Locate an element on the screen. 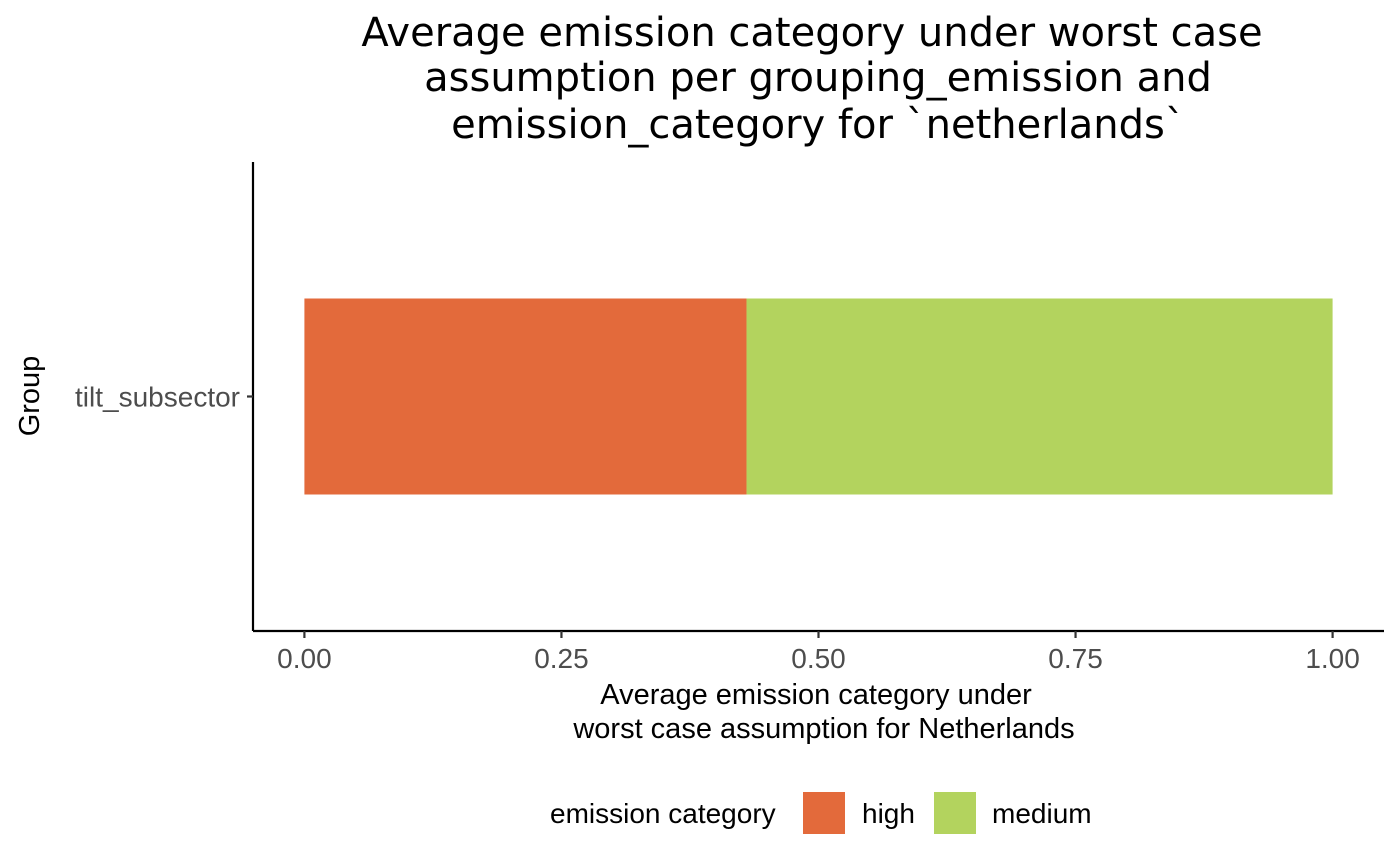 Image resolution: width=1400 pixels, height=865 pixels. legend-label-medium: medium is located at coordinates (1042, 813).